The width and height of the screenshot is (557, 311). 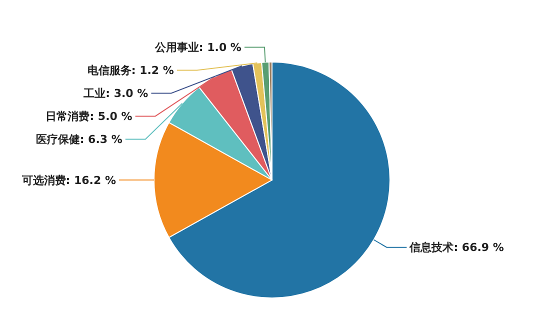 What do you see at coordinates (79, 139) in the screenshot?
I see `slice-label: 医疗保健: 6.3 %` at bounding box center [79, 139].